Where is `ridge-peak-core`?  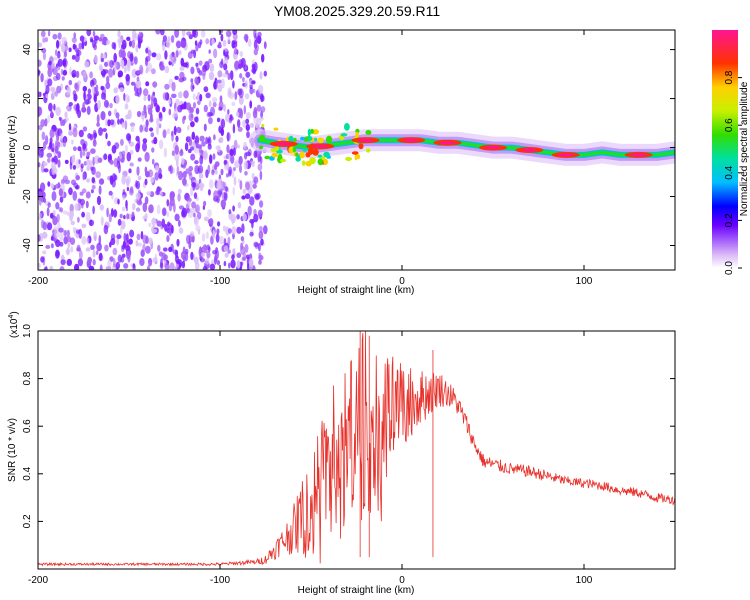 ridge-peak-core is located at coordinates (365, 140).